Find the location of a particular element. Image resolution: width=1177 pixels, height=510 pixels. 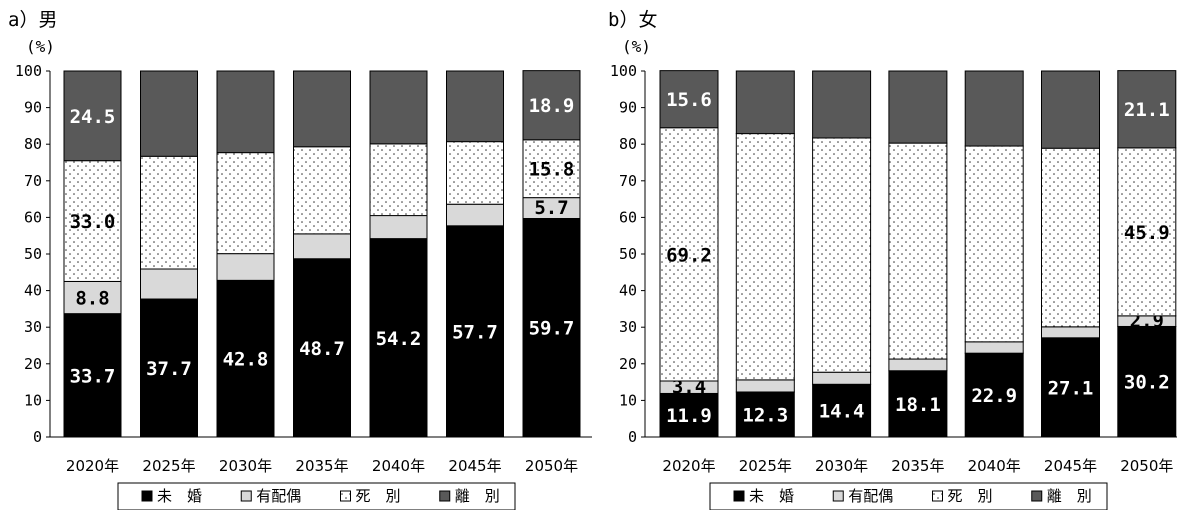

data-label: 69.2 is located at coordinates (689, 255).